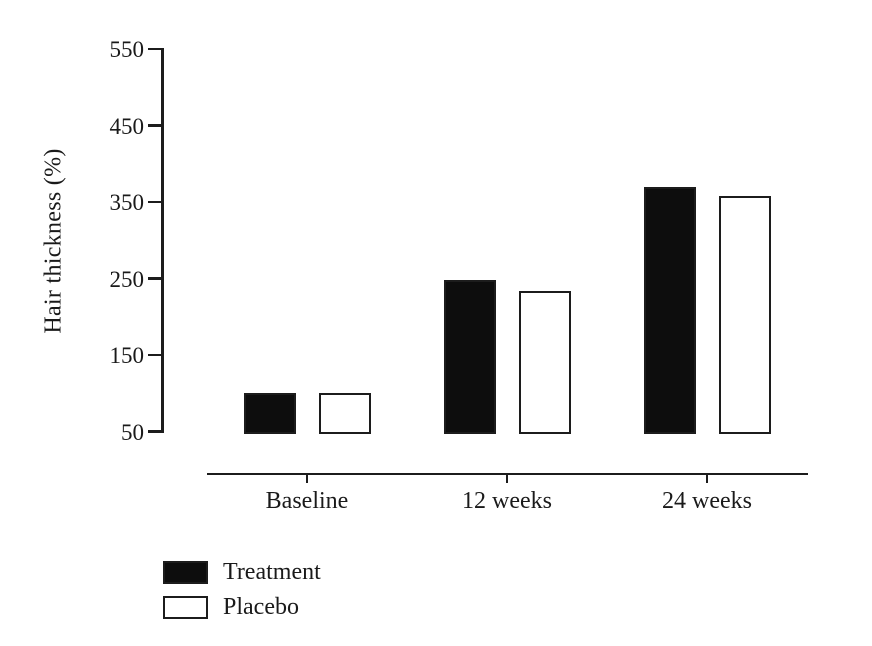 The height and width of the screenshot is (646, 872). I want to click on y-tick-label: 450, so click(127, 126).